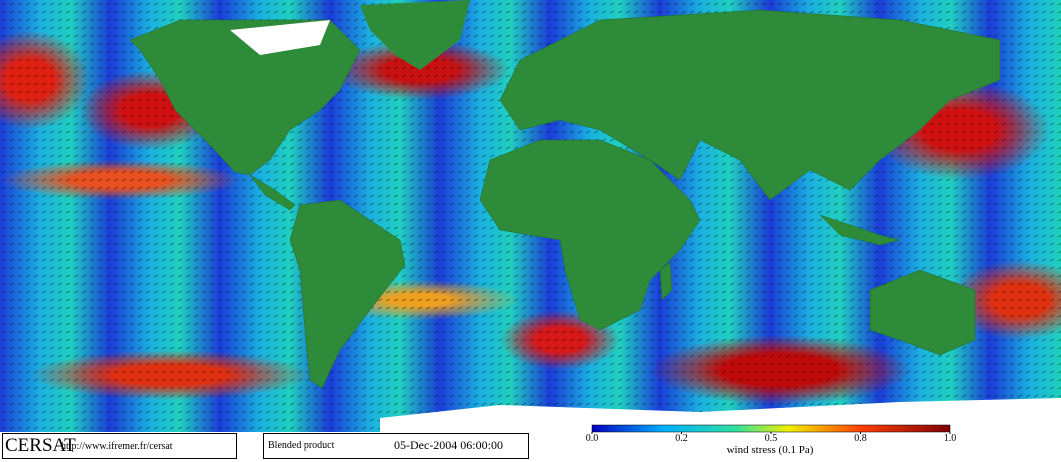  I want to click on url: http://www.ifremer.fr/cersat, so click(117, 446).